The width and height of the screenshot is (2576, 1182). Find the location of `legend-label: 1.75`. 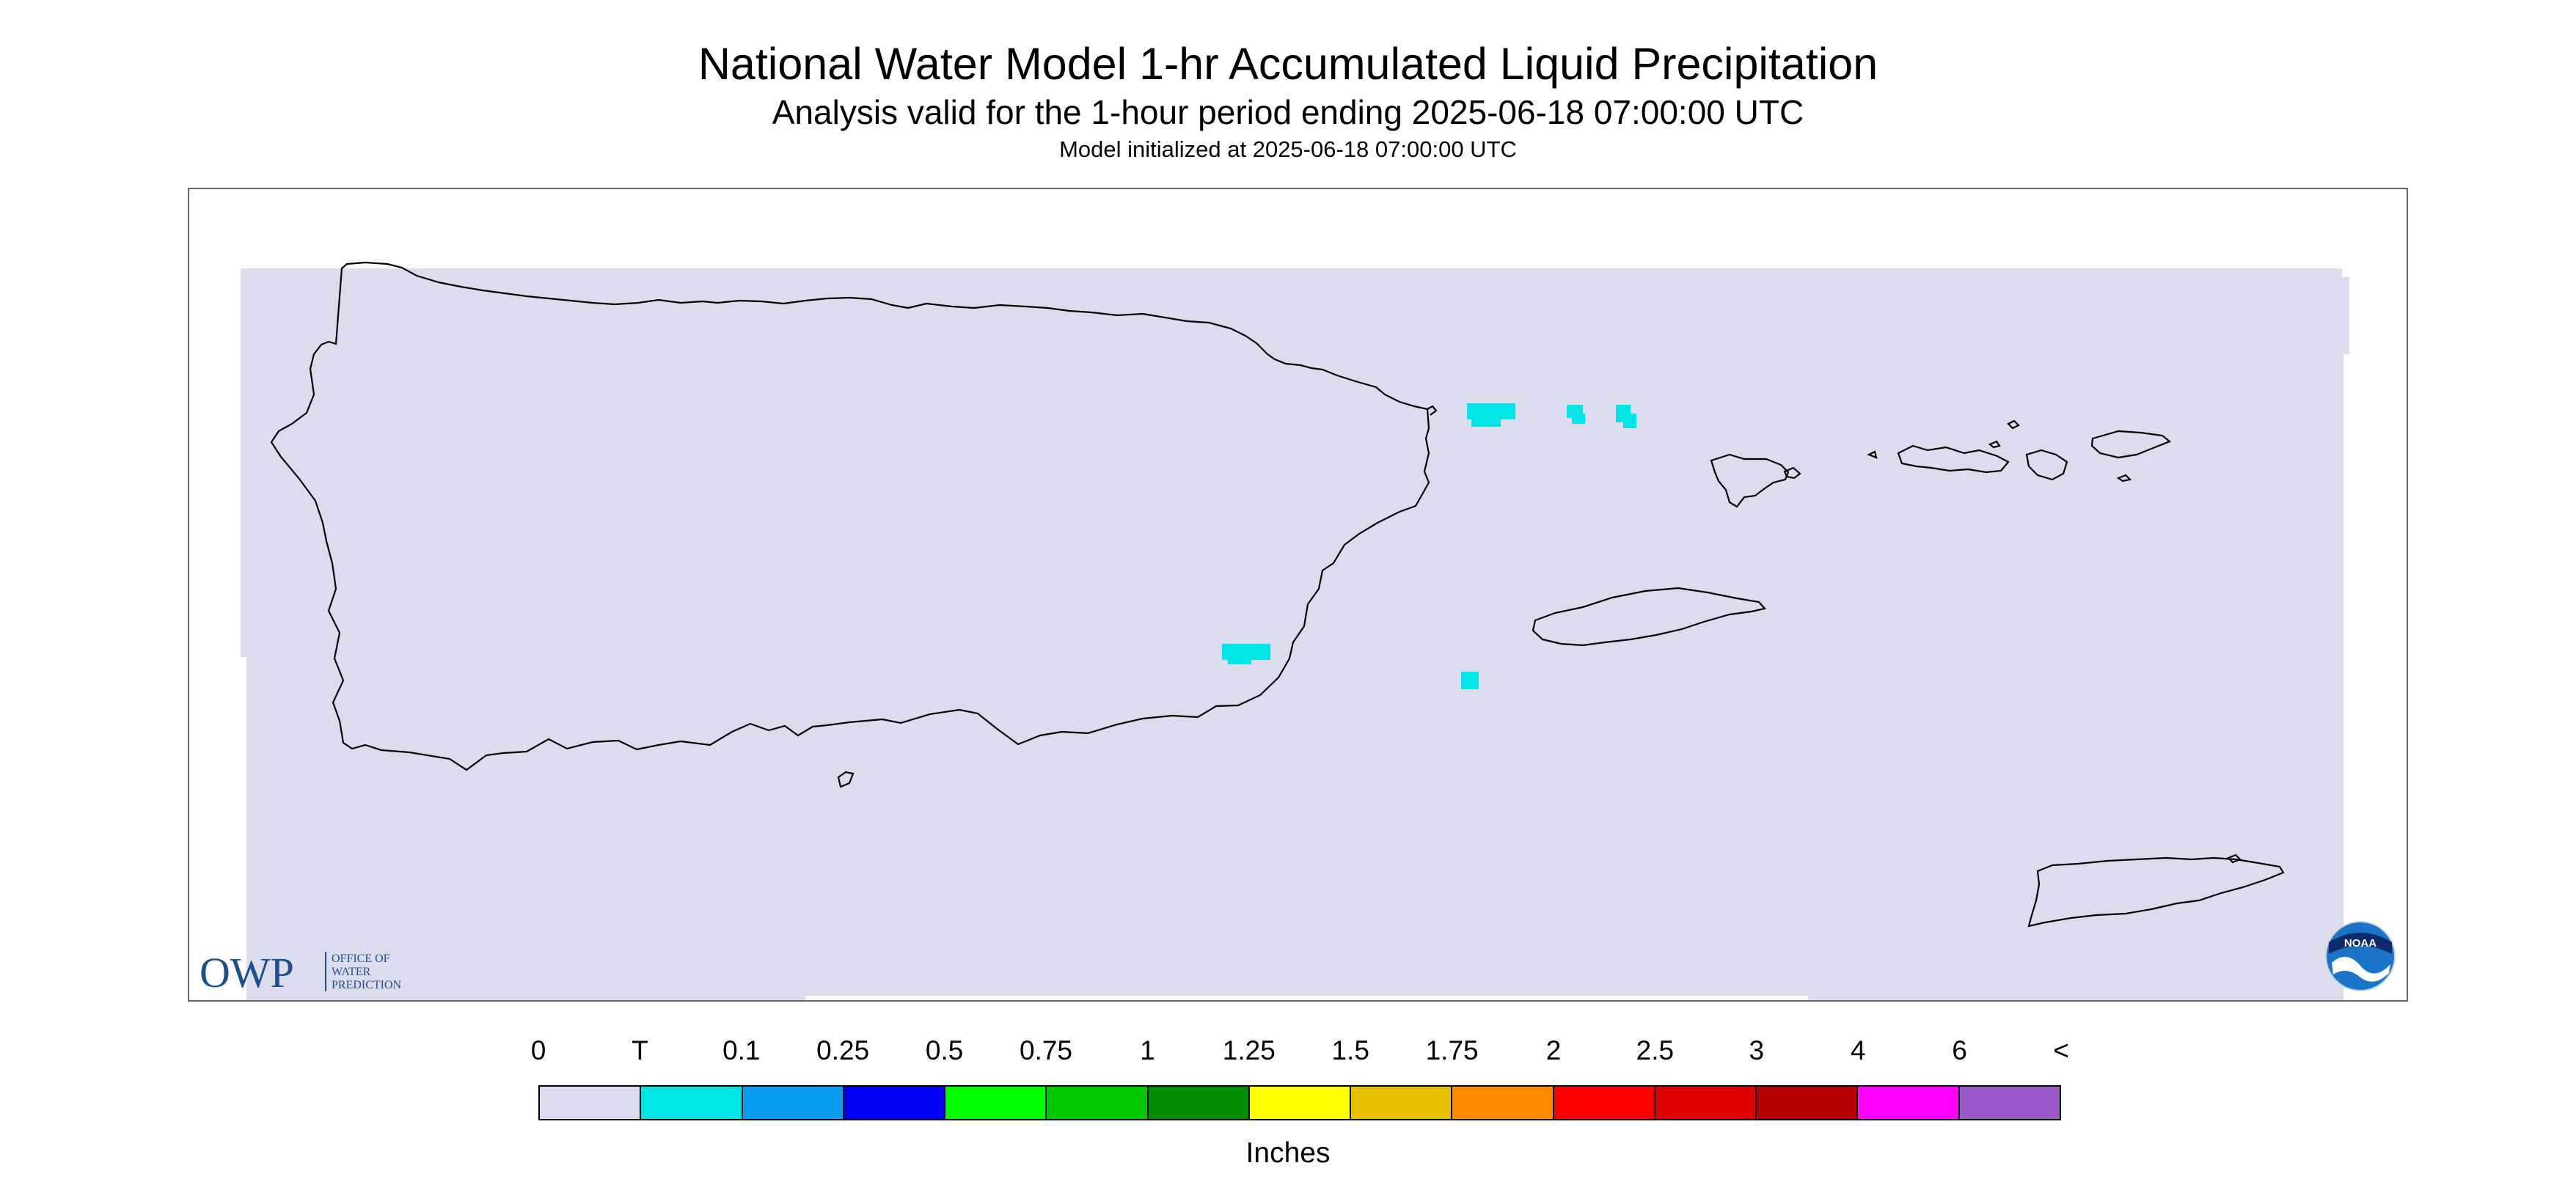

legend-label: 1.75 is located at coordinates (1452, 1050).